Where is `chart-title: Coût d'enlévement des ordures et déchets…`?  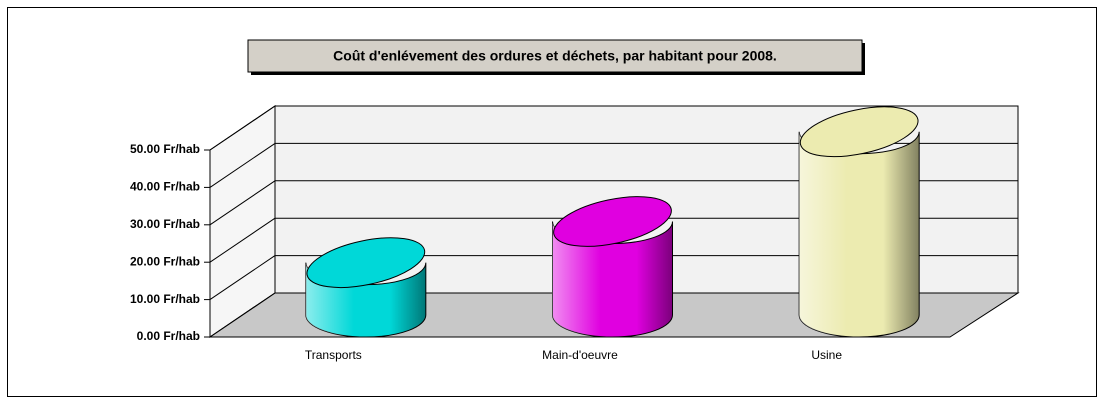
chart-title: Coût d'enlévement des ordures et déchets… is located at coordinates (555, 56).